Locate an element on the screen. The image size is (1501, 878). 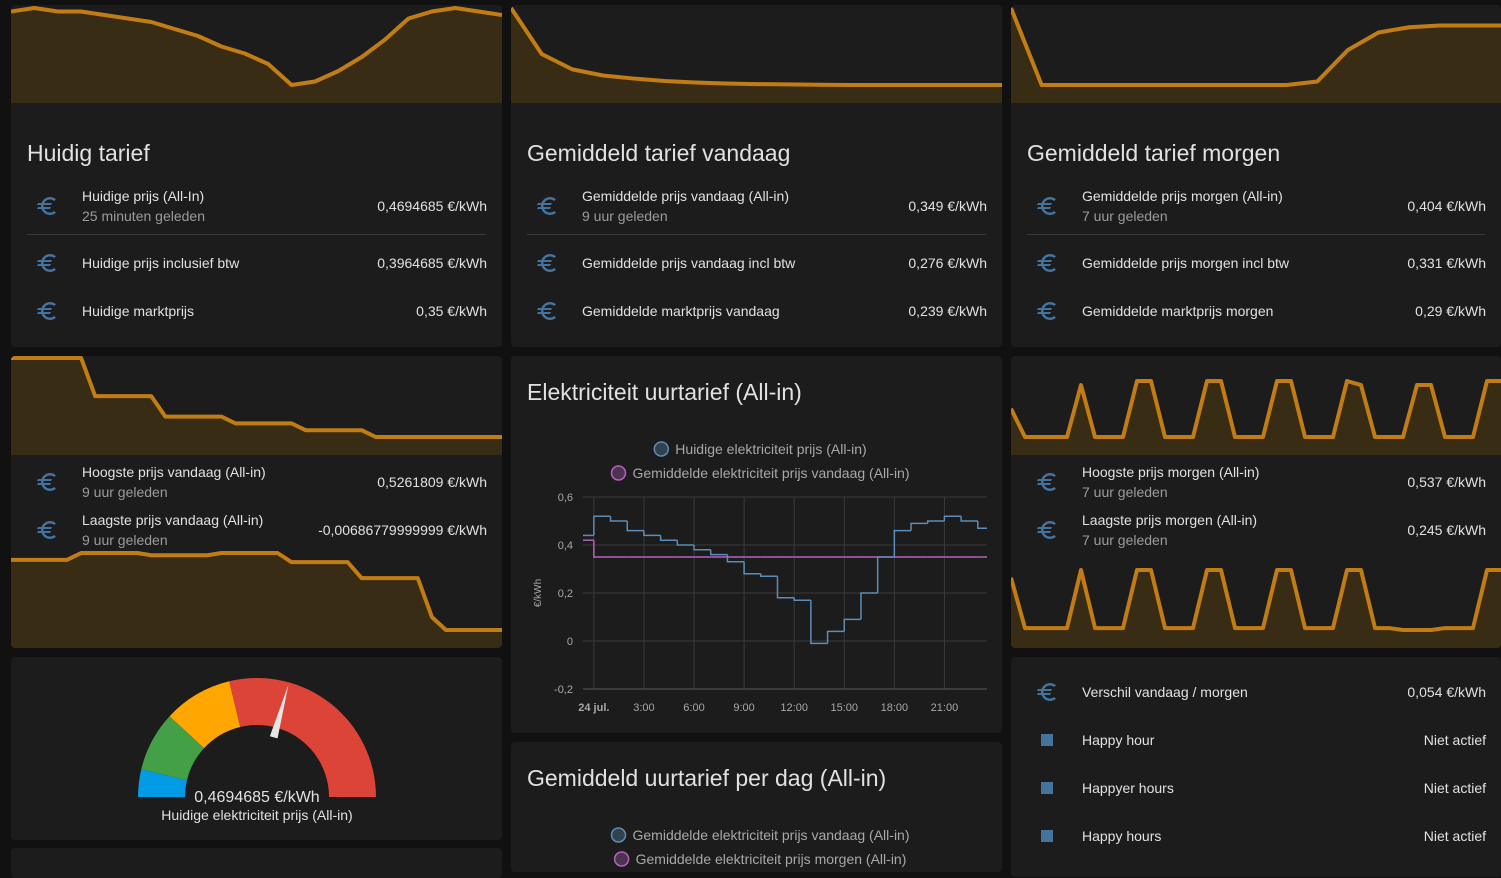
entity-state: 0,404 €/kWh is located at coordinates (1446, 206).